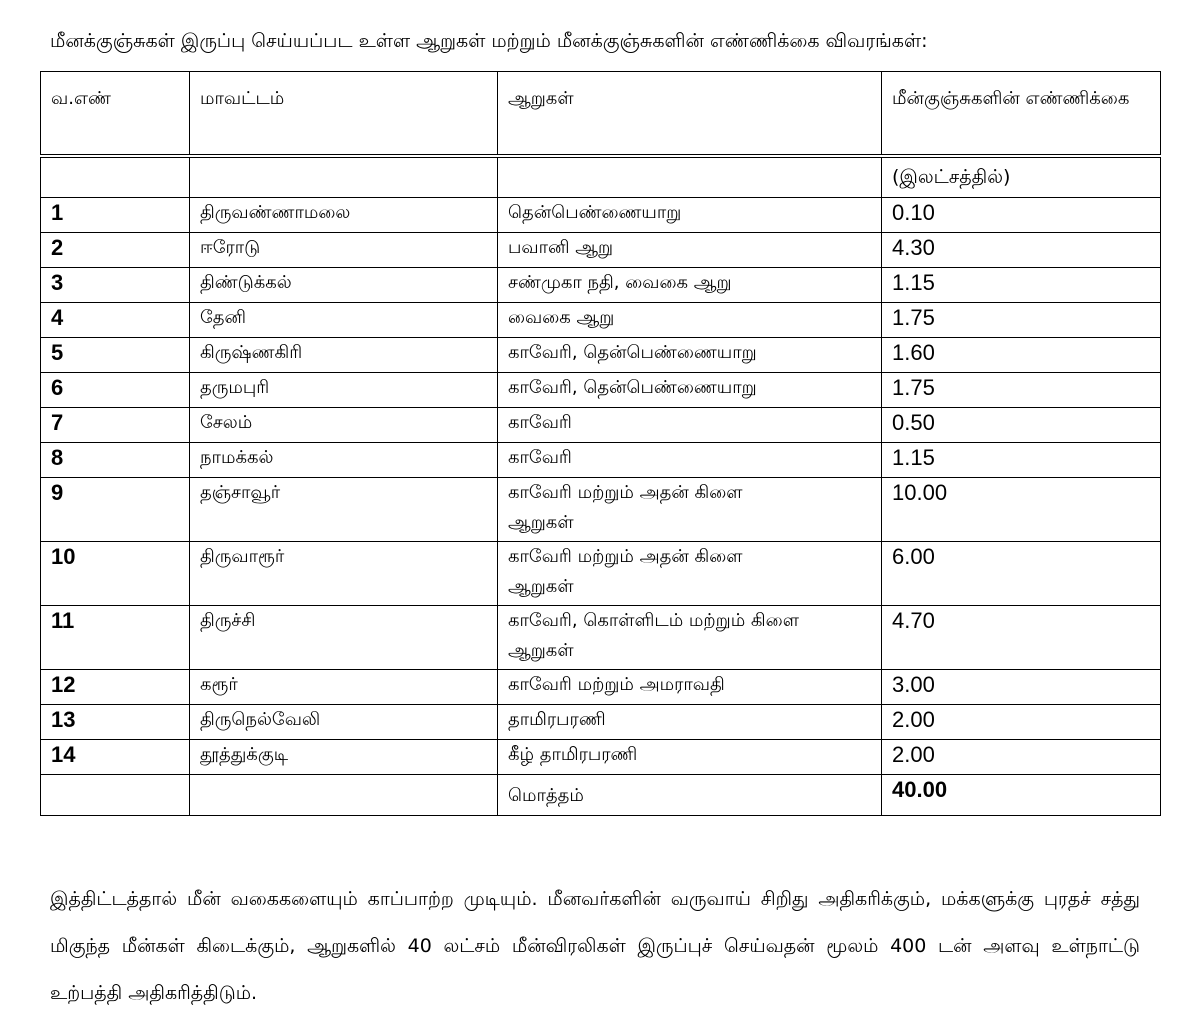 The width and height of the screenshot is (1200, 1023). I want to click on district-cell: திண்டுக்கல், so click(343, 285).